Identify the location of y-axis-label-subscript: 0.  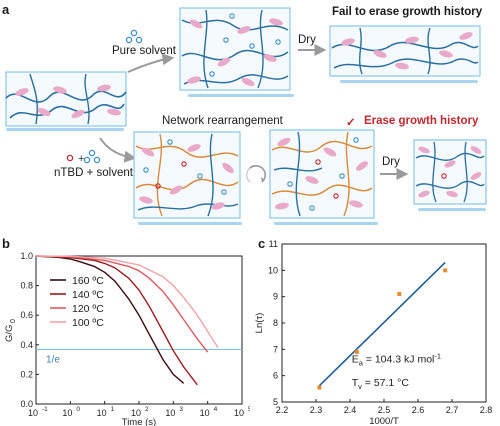
(13, 321).